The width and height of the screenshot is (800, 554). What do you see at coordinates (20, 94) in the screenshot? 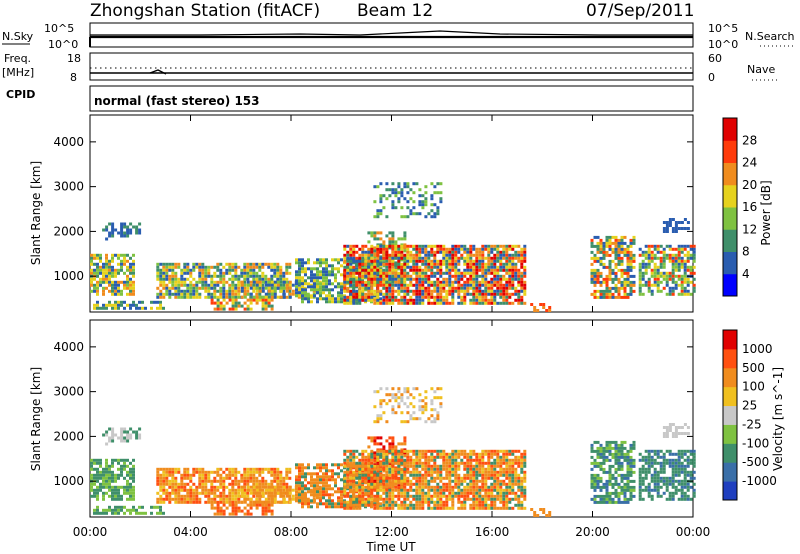
I see `cpid-label: CPID` at bounding box center [20, 94].